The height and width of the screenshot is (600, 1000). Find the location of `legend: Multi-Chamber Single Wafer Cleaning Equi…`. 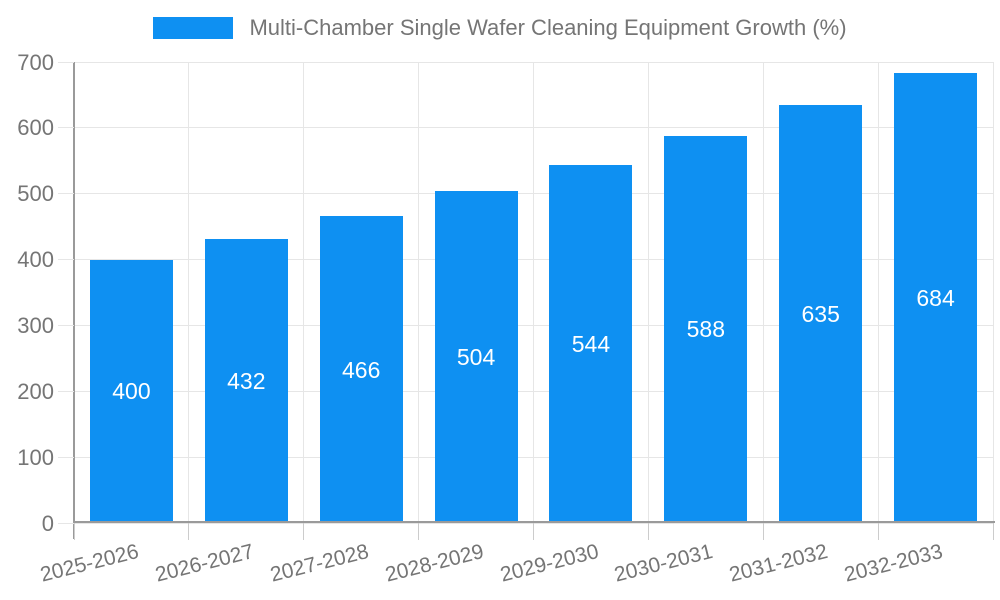

legend: Multi-Chamber Single Wafer Cleaning Equi… is located at coordinates (500, 28).